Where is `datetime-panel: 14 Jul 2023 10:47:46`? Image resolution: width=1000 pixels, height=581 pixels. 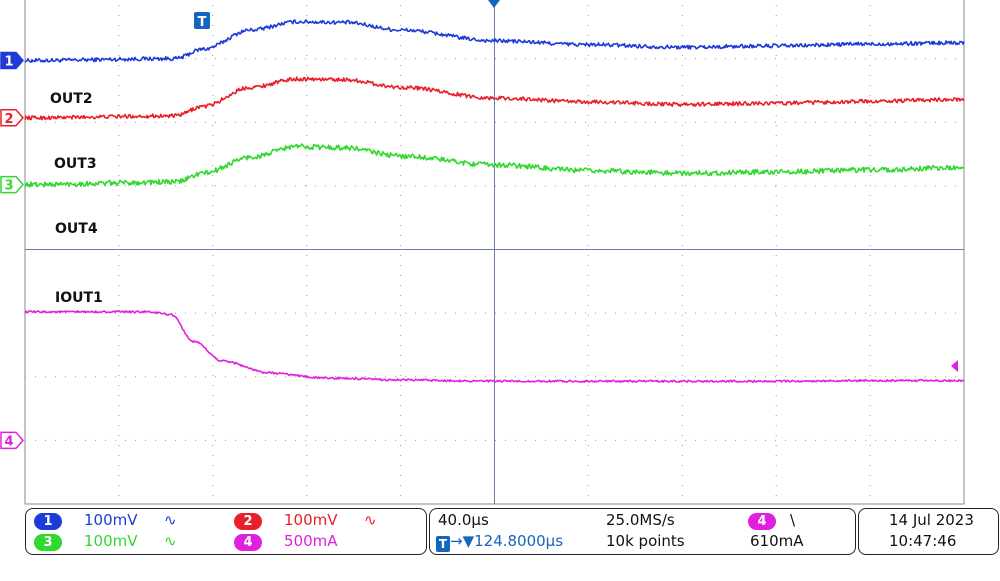
datetime-panel: 14 Jul 2023 10:47:46 is located at coordinates (928, 531).